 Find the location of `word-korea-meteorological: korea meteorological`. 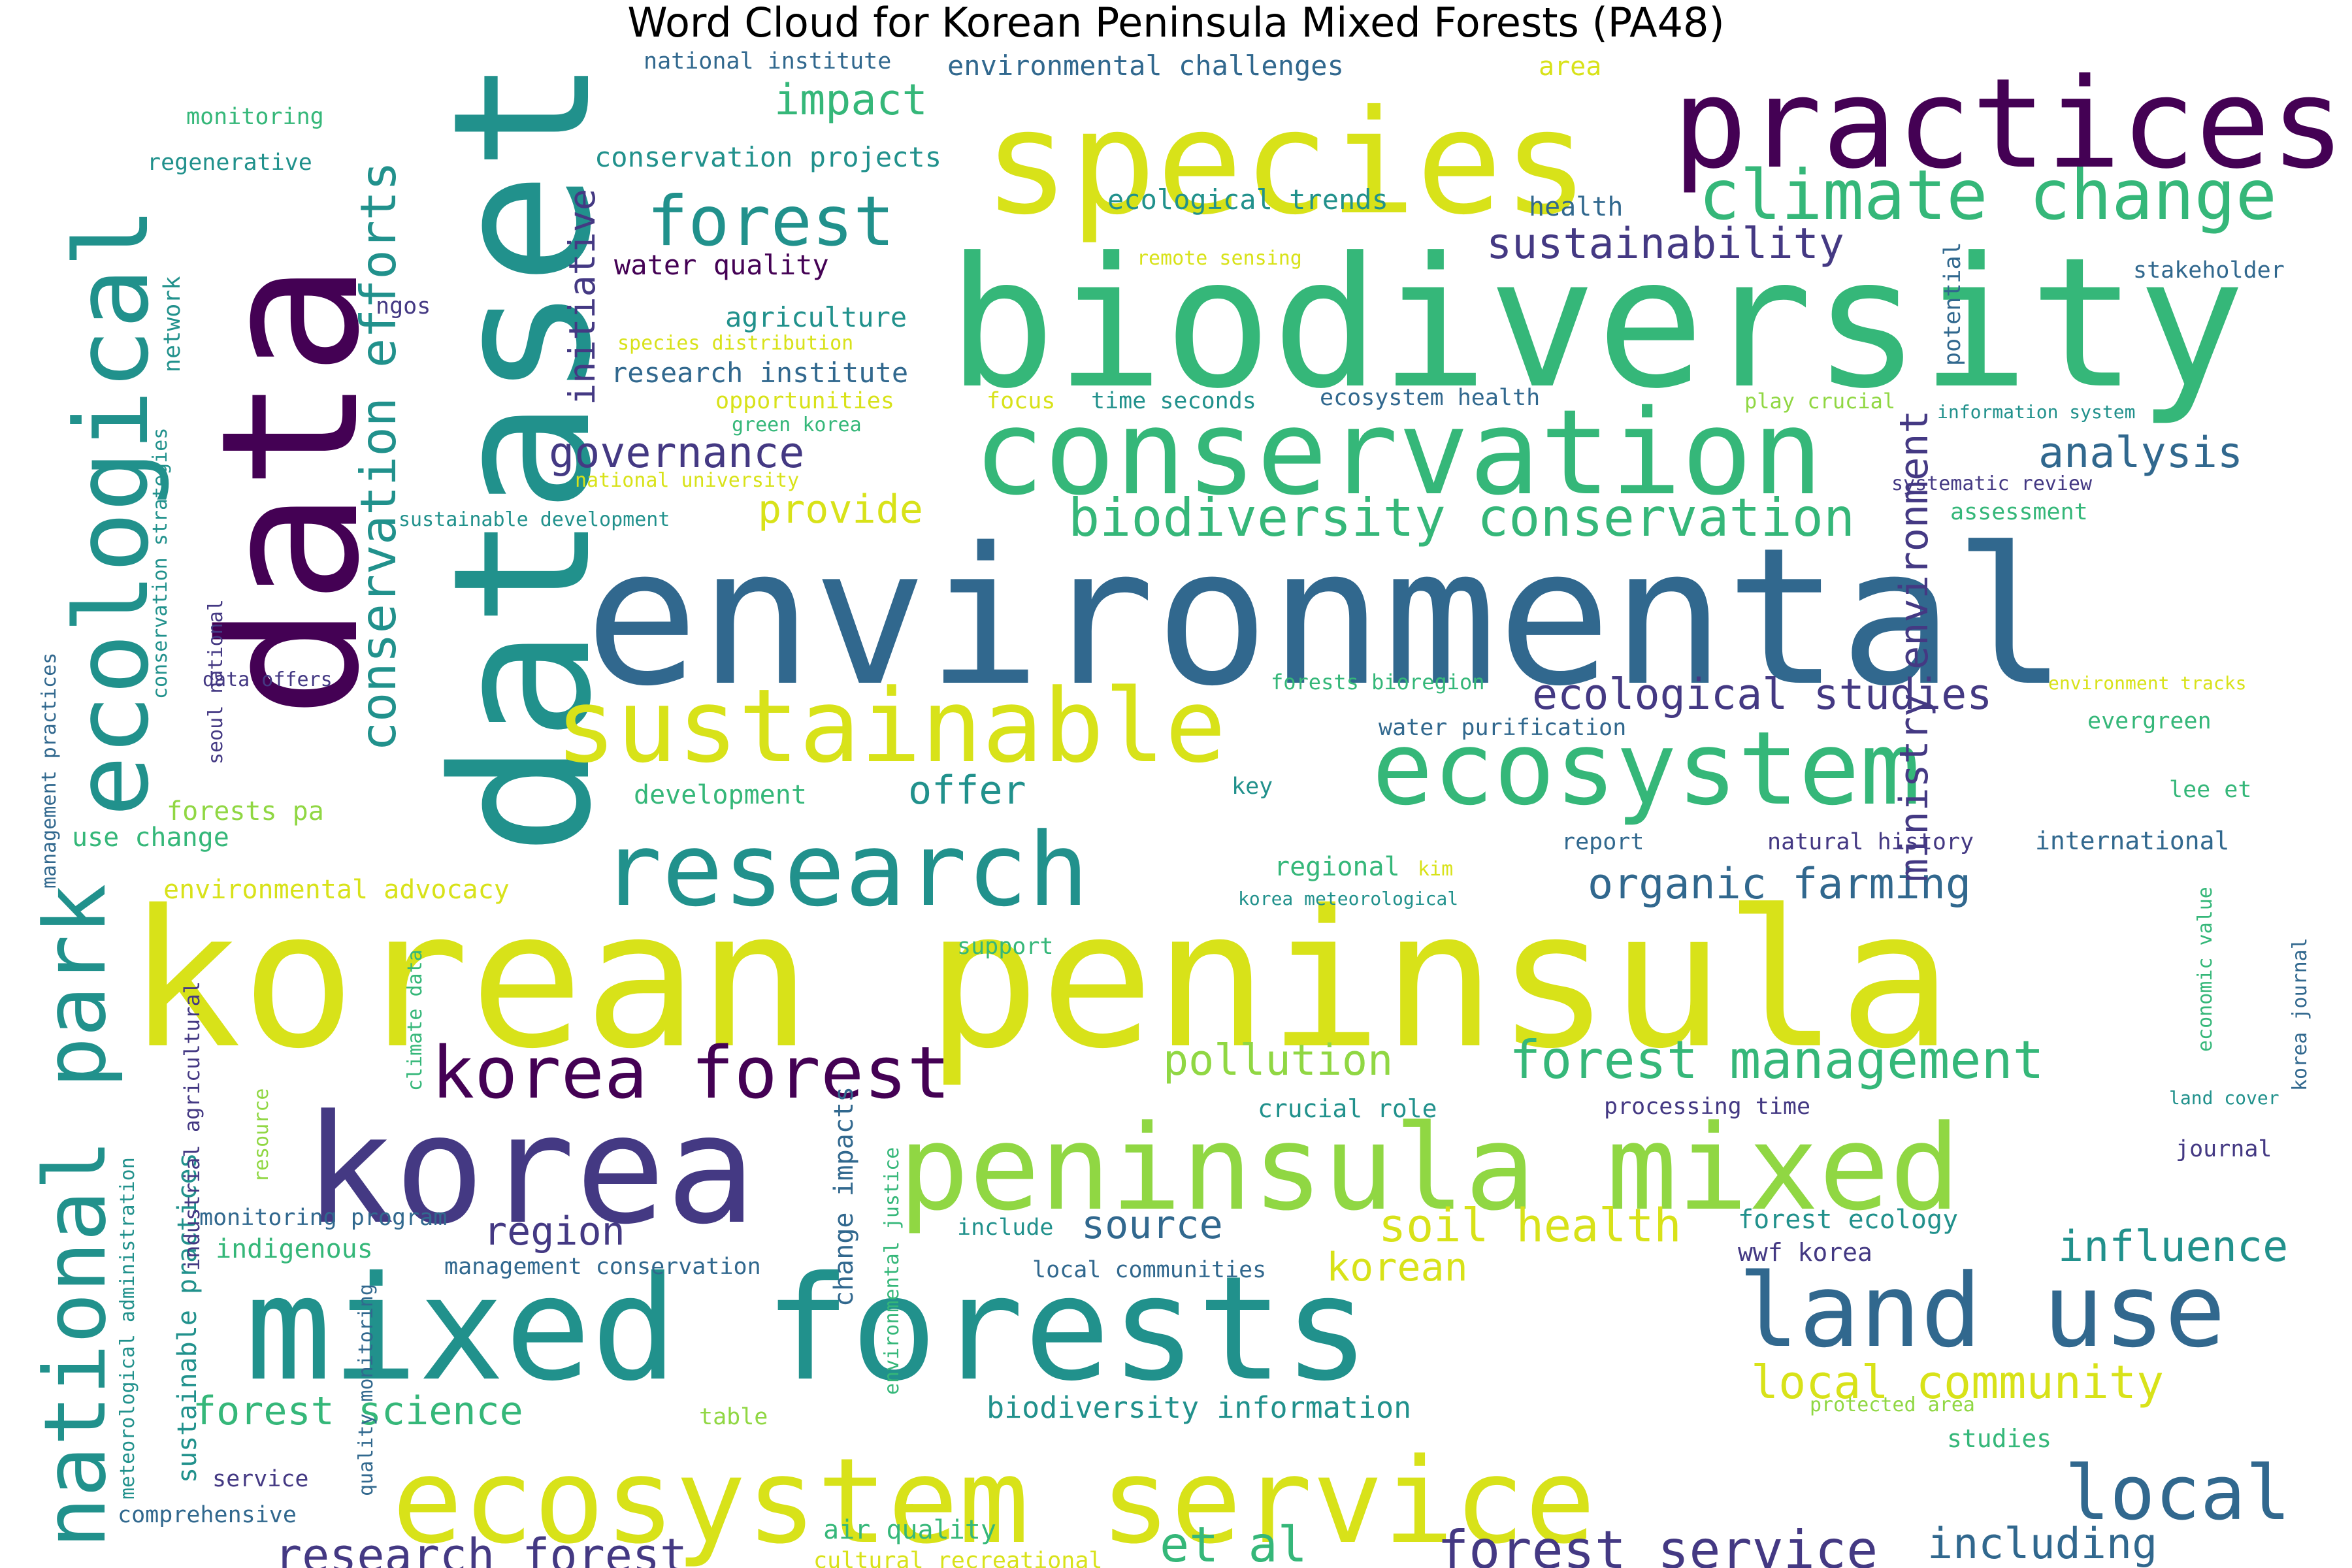

word-korea-meteorological: korea meteorological is located at coordinates (1348, 898).